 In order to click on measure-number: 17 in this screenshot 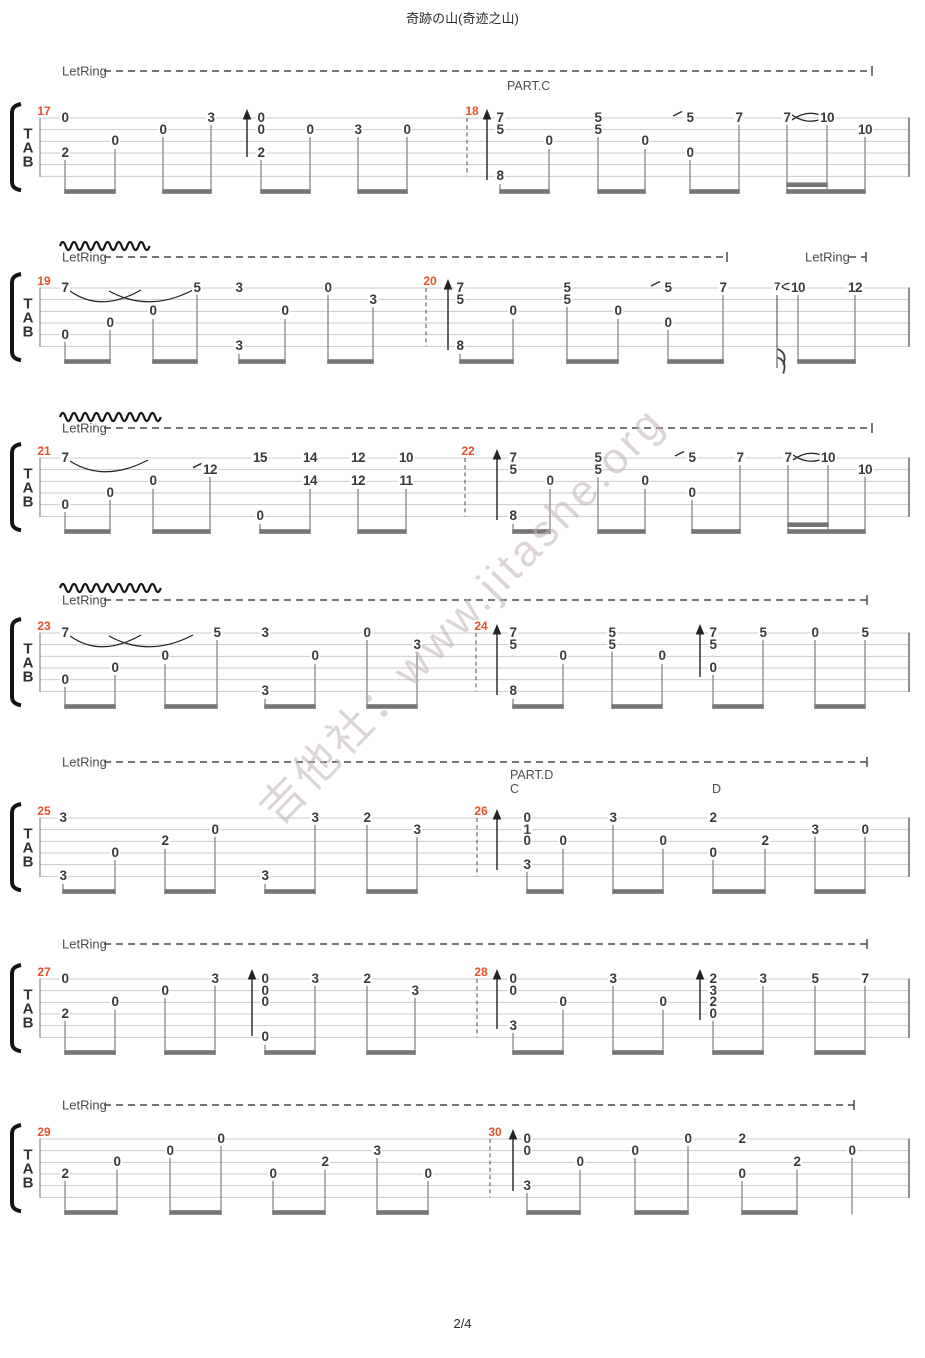, I will do `click(44, 111)`.